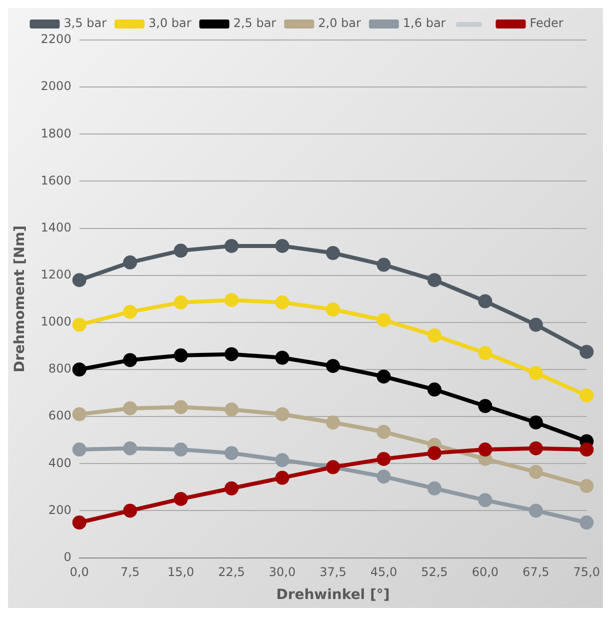 The height and width of the screenshot is (617, 611). Describe the element at coordinates (56, 321) in the screenshot. I see `y-tick-label: 1000` at that location.